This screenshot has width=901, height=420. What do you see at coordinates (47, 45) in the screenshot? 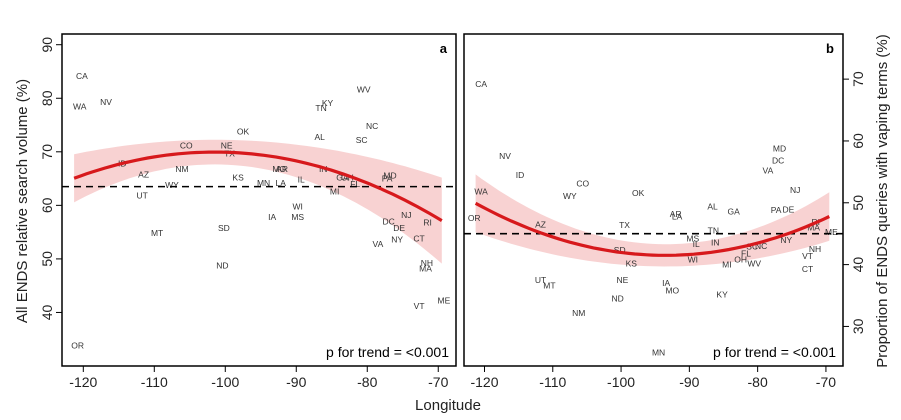
I see `y-tick-label: 90` at bounding box center [47, 45].